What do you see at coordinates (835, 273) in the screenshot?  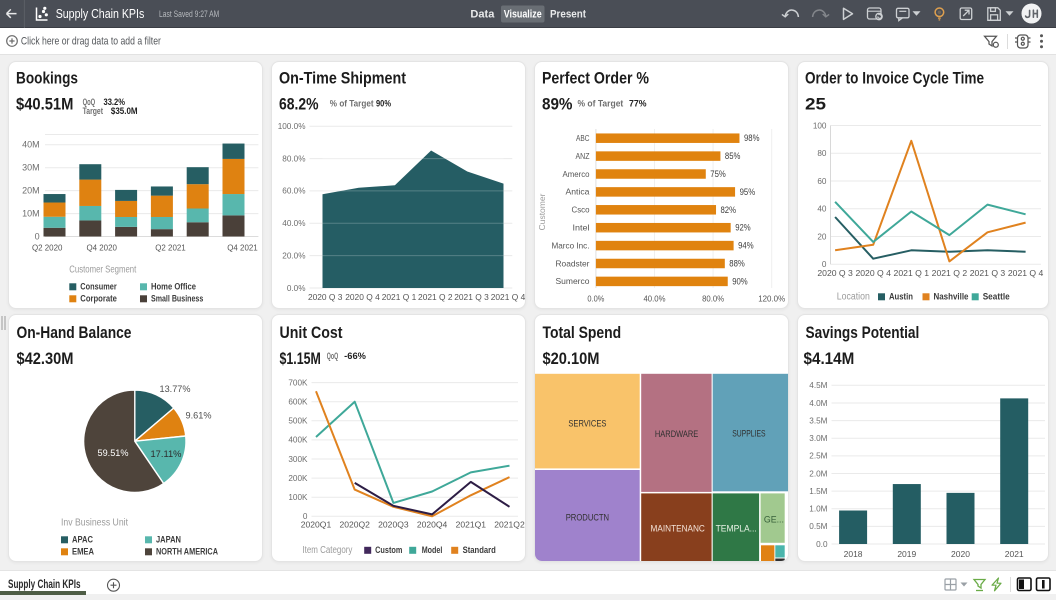 I see `svg-text: 2020 Q 3` at bounding box center [835, 273].